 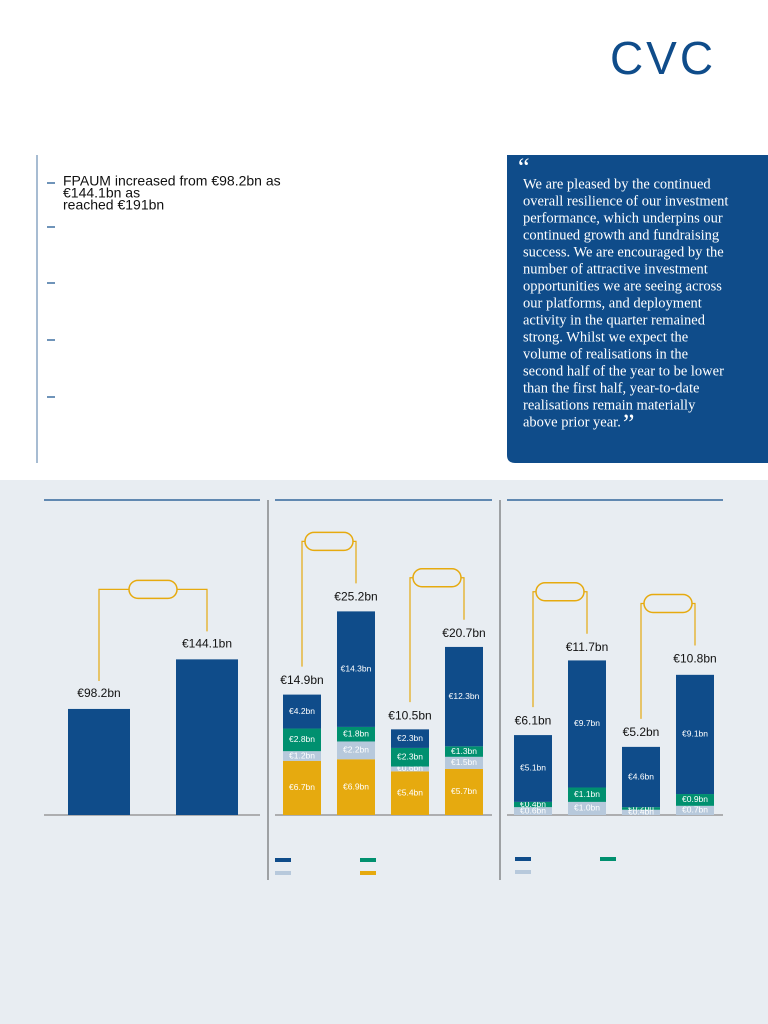 I want to click on segment-label: €5.4bn, so click(x=410, y=792).